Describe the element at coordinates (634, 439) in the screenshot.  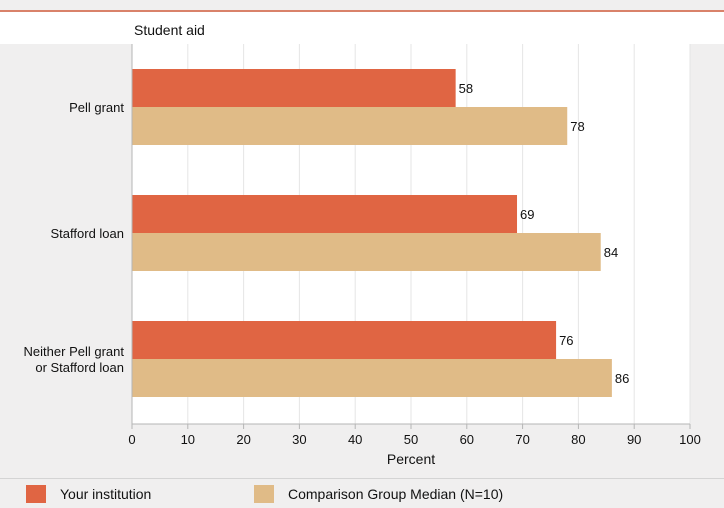
I see `x-tick-label: 90` at that location.